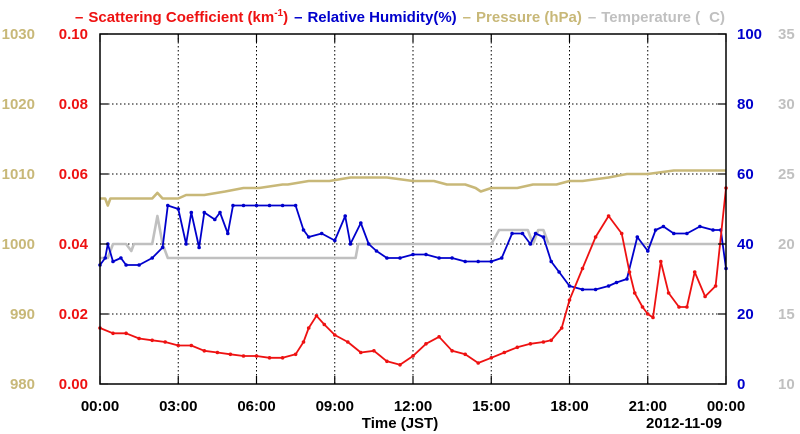 The height and width of the screenshot is (434, 800). I want to click on x-tick-label: 03:00, so click(178, 406).